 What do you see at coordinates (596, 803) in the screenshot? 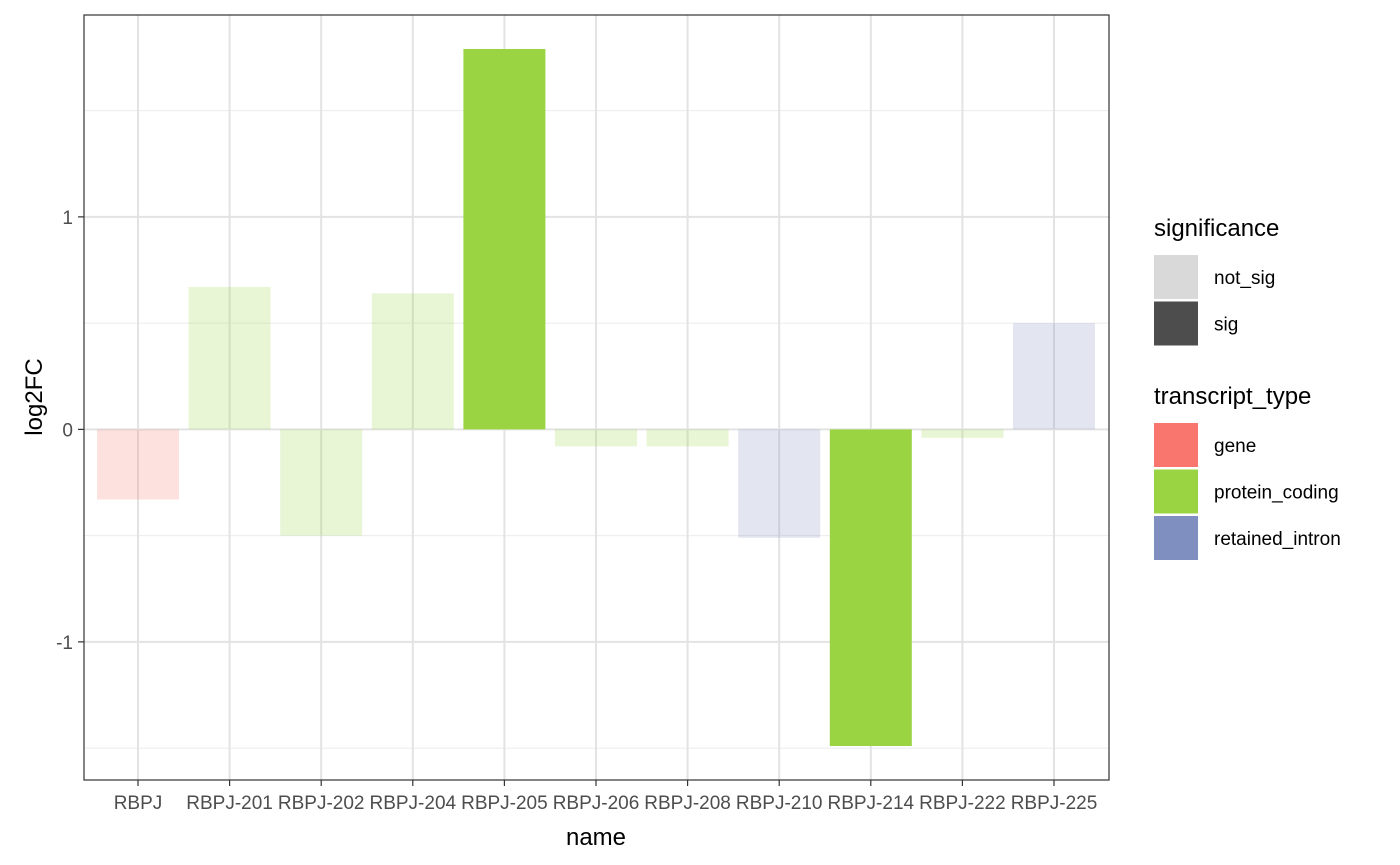
I see `x-tick-label: RBPJ-206` at bounding box center [596, 803].